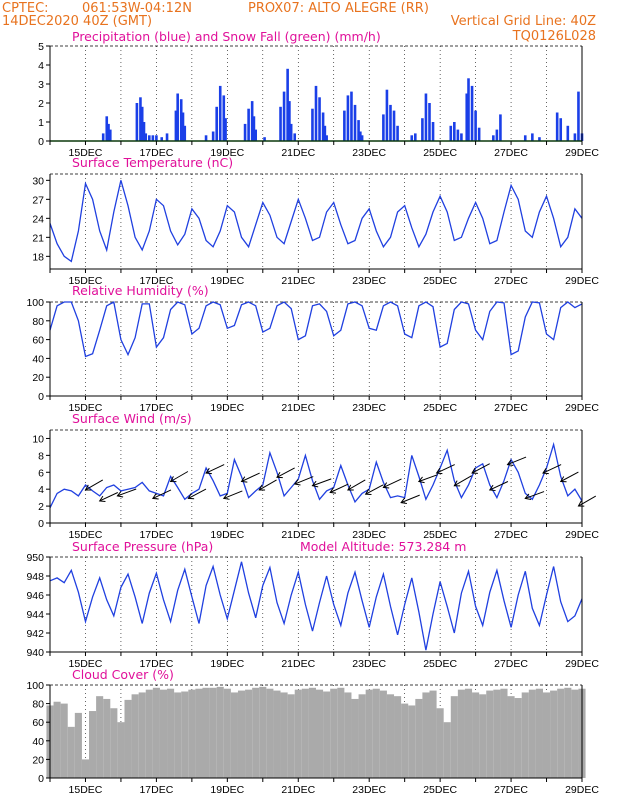  I want to click on header-grid-note: Vertical Grid Line: 40Z, so click(523, 21).